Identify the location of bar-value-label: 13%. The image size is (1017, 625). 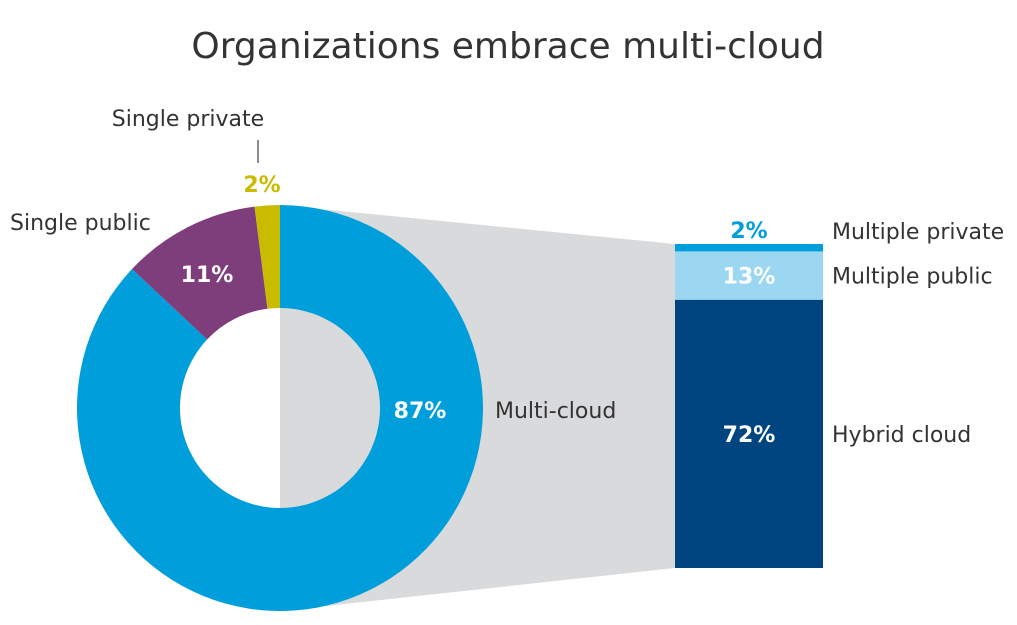
(749, 277).